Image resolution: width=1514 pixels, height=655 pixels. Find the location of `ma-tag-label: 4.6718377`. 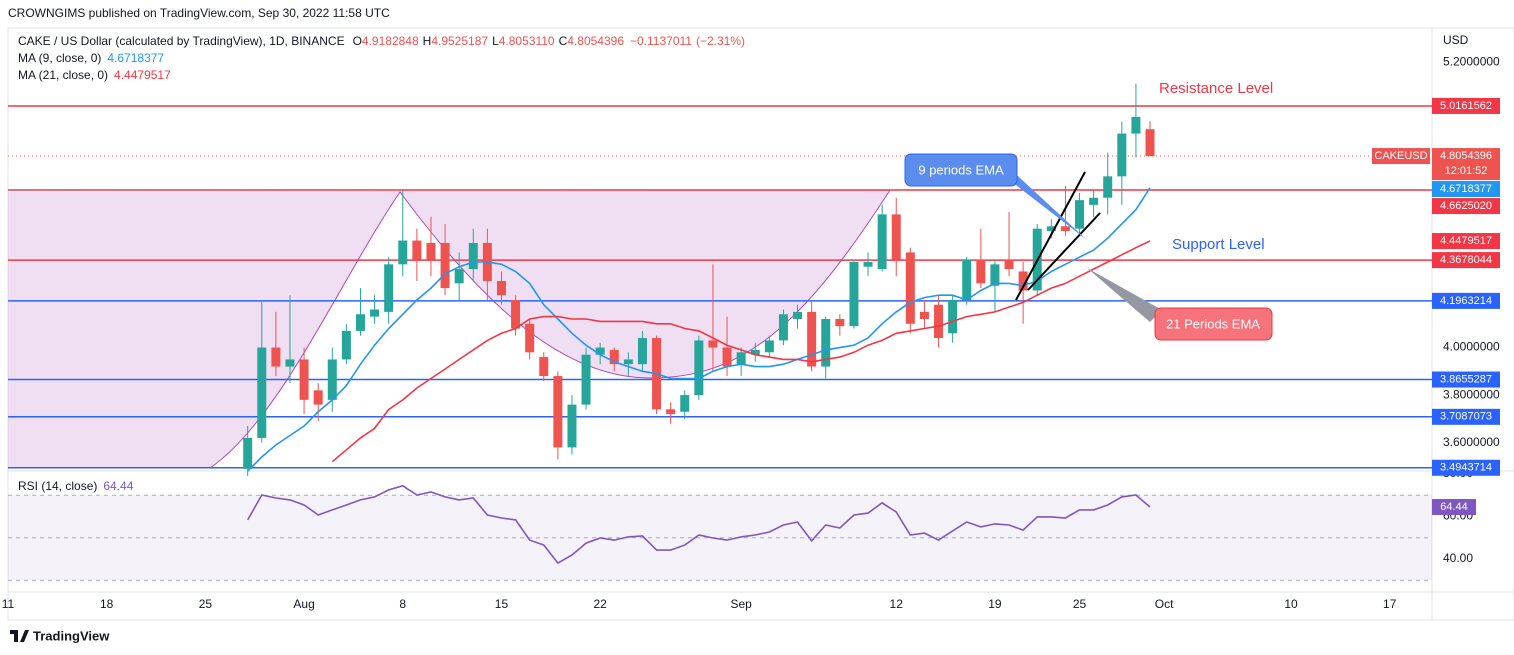

ma-tag-label: 4.6718377 is located at coordinates (1466, 189).